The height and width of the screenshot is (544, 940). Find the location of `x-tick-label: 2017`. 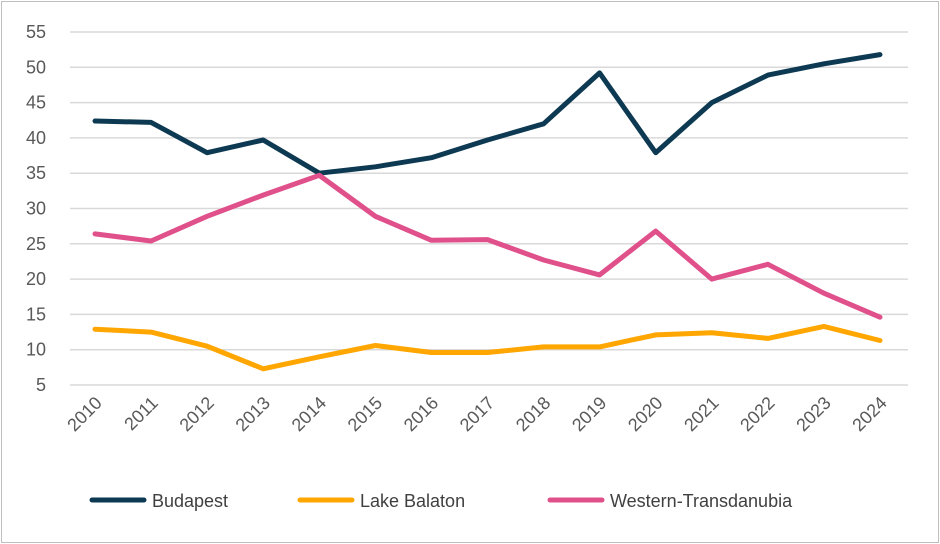

x-tick-label: 2017 is located at coordinates (477, 414).